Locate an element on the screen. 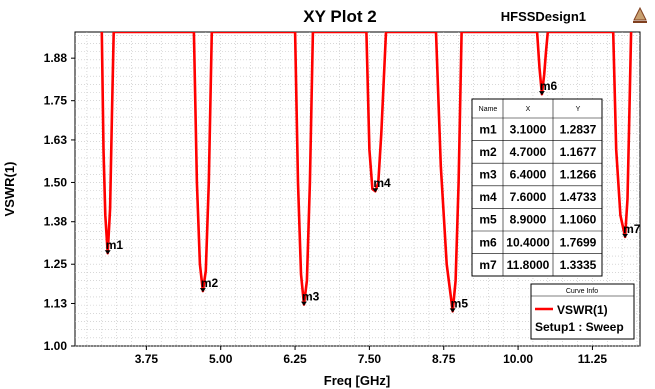 Image resolution: width=655 pixels, height=389 pixels. table-header-name: Name is located at coordinates (488, 109).